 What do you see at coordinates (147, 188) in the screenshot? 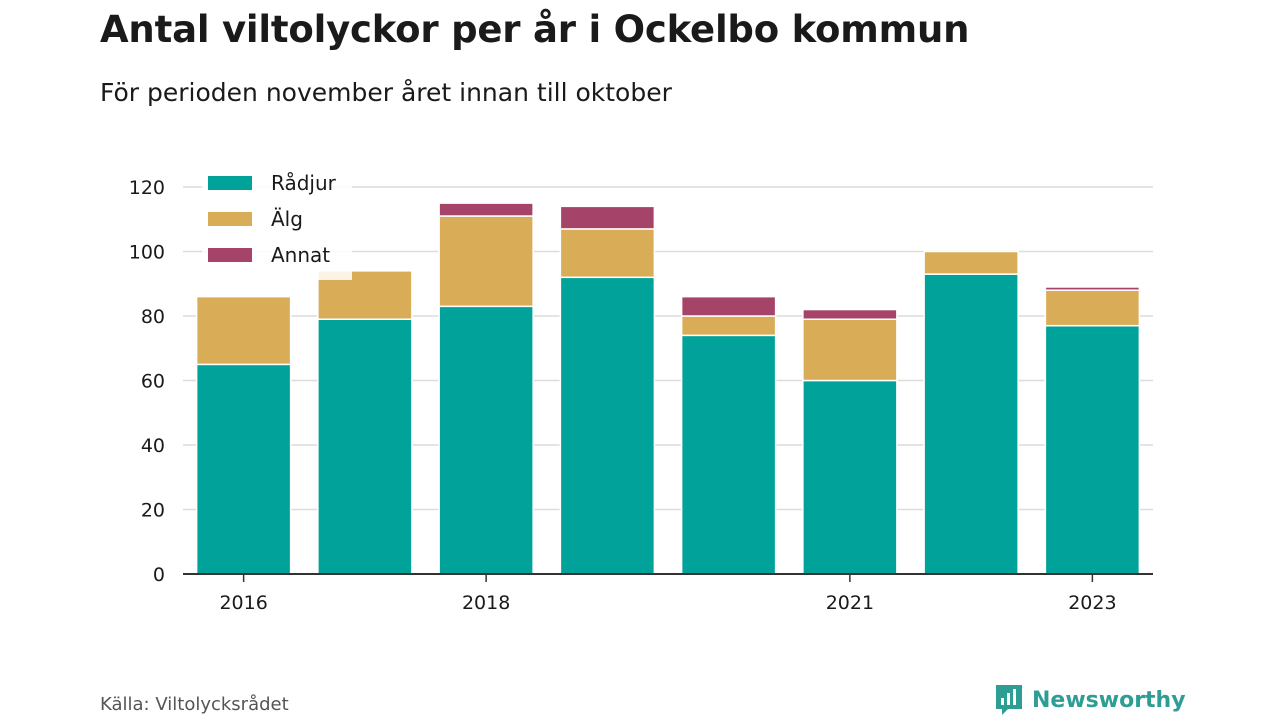
I see `y-tick-label: 120` at bounding box center [147, 188].